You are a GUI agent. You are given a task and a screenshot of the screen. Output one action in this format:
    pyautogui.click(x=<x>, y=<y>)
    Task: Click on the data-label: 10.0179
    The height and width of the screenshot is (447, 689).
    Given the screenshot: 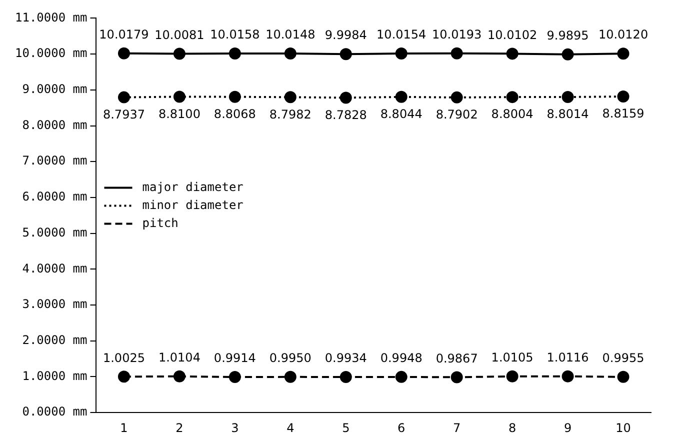 What is the action you would take?
    pyautogui.click(x=124, y=35)
    